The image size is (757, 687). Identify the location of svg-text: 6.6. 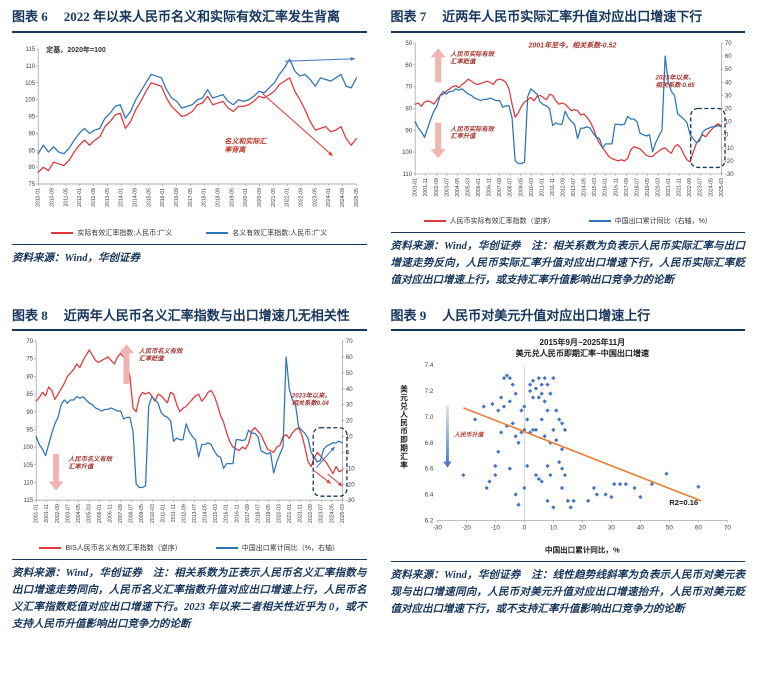
(428, 469).